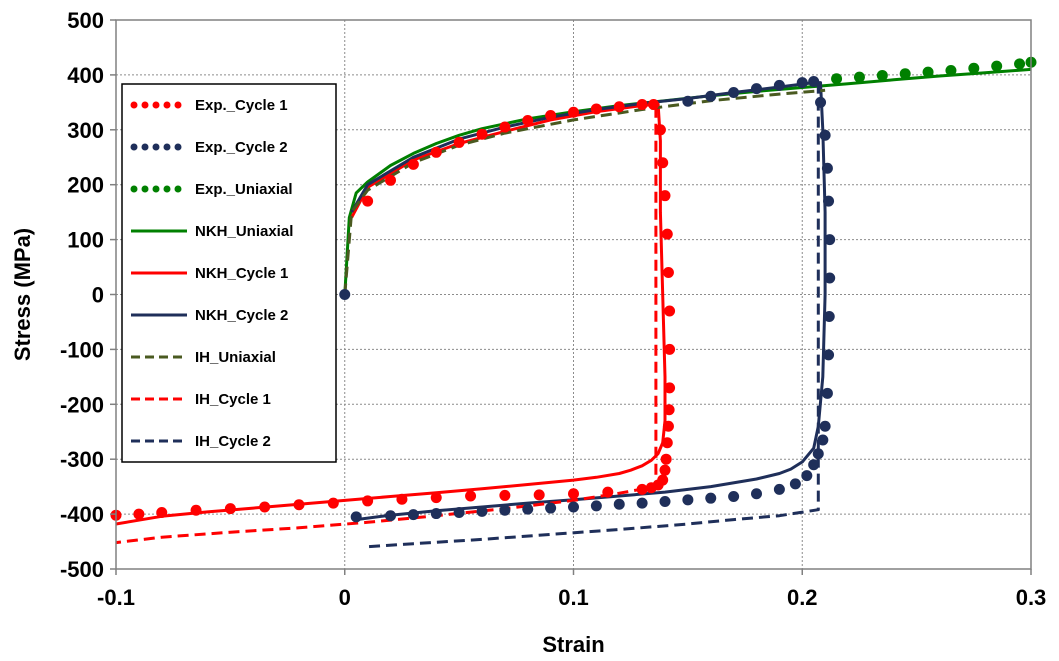 Image resolution: width=1059 pixels, height=661 pixels. I want to click on series-exp-uniaxial, so click(934, 70).